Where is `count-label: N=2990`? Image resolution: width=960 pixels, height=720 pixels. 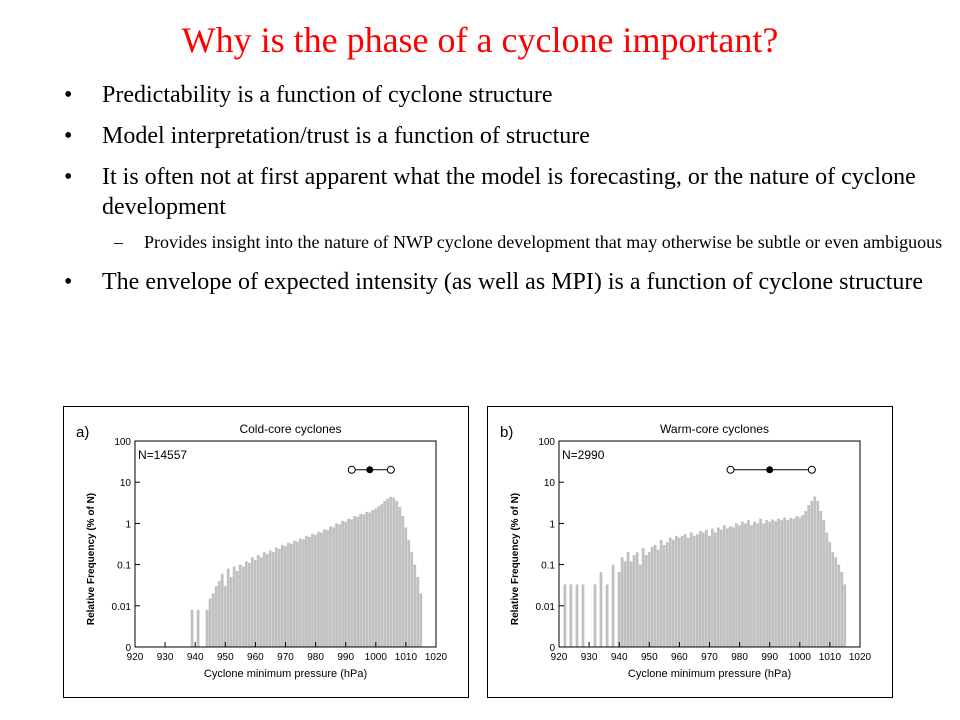 count-label: N=2990 is located at coordinates (583, 455).